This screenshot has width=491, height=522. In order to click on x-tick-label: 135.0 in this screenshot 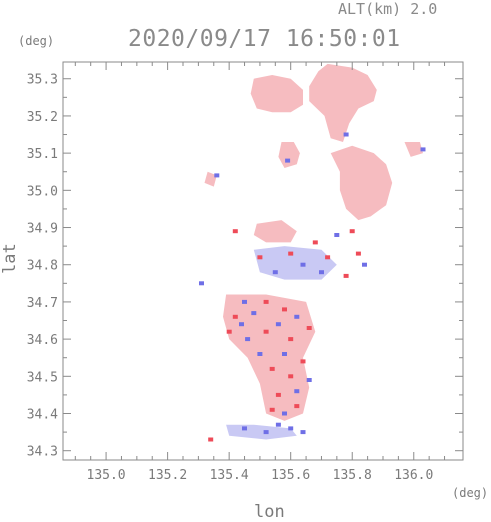, I will do `click(106, 475)`.